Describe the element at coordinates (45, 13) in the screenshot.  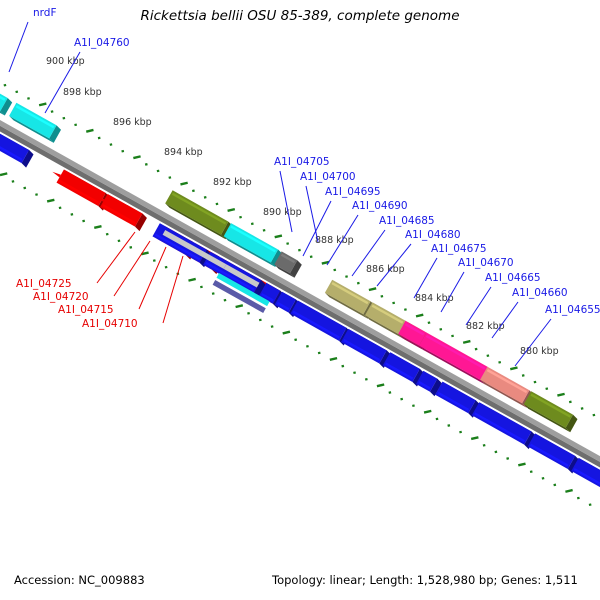
I see `gene-label: nrdF` at that location.